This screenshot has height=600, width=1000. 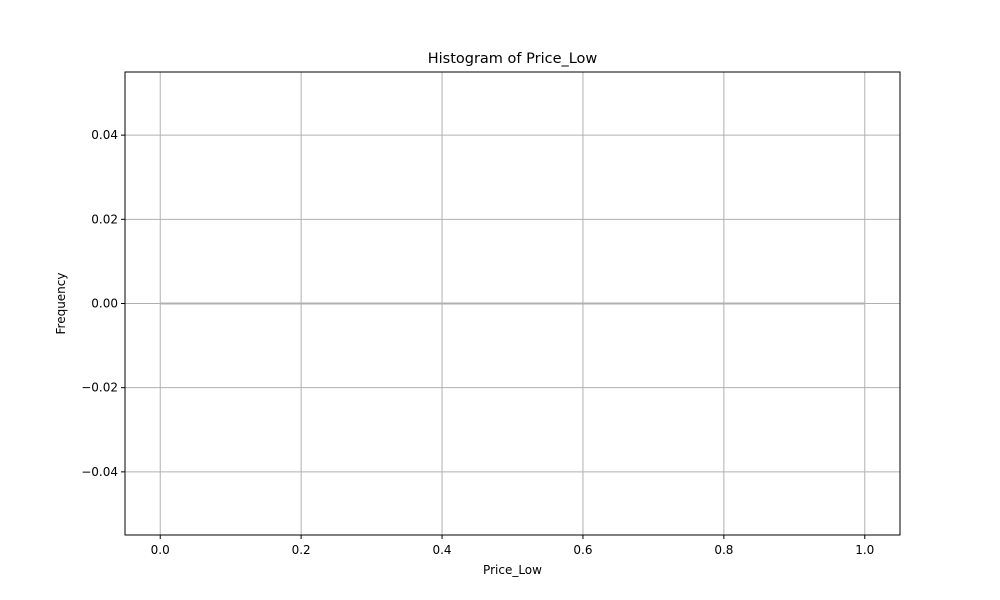 What do you see at coordinates (61, 304) in the screenshot?
I see `y-axis-label: Frequency` at bounding box center [61, 304].